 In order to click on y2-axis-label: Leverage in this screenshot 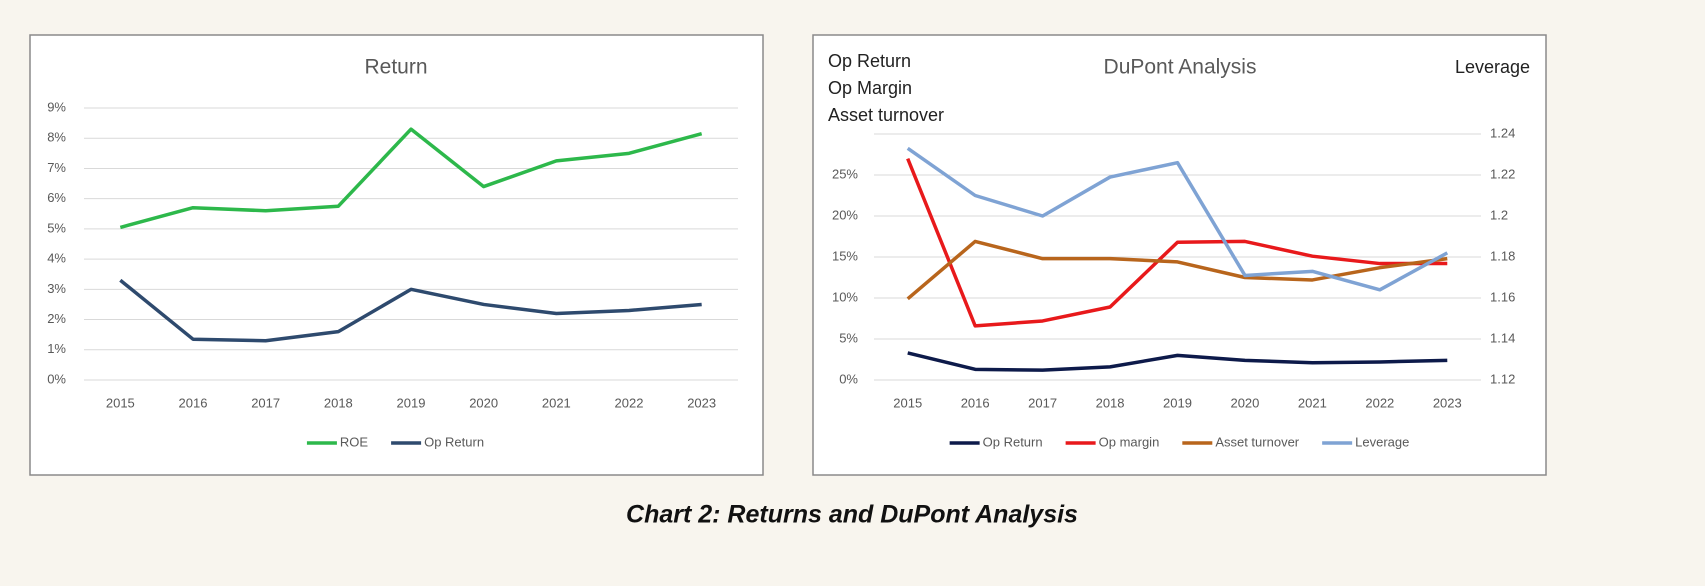, I will do `click(1492, 67)`.